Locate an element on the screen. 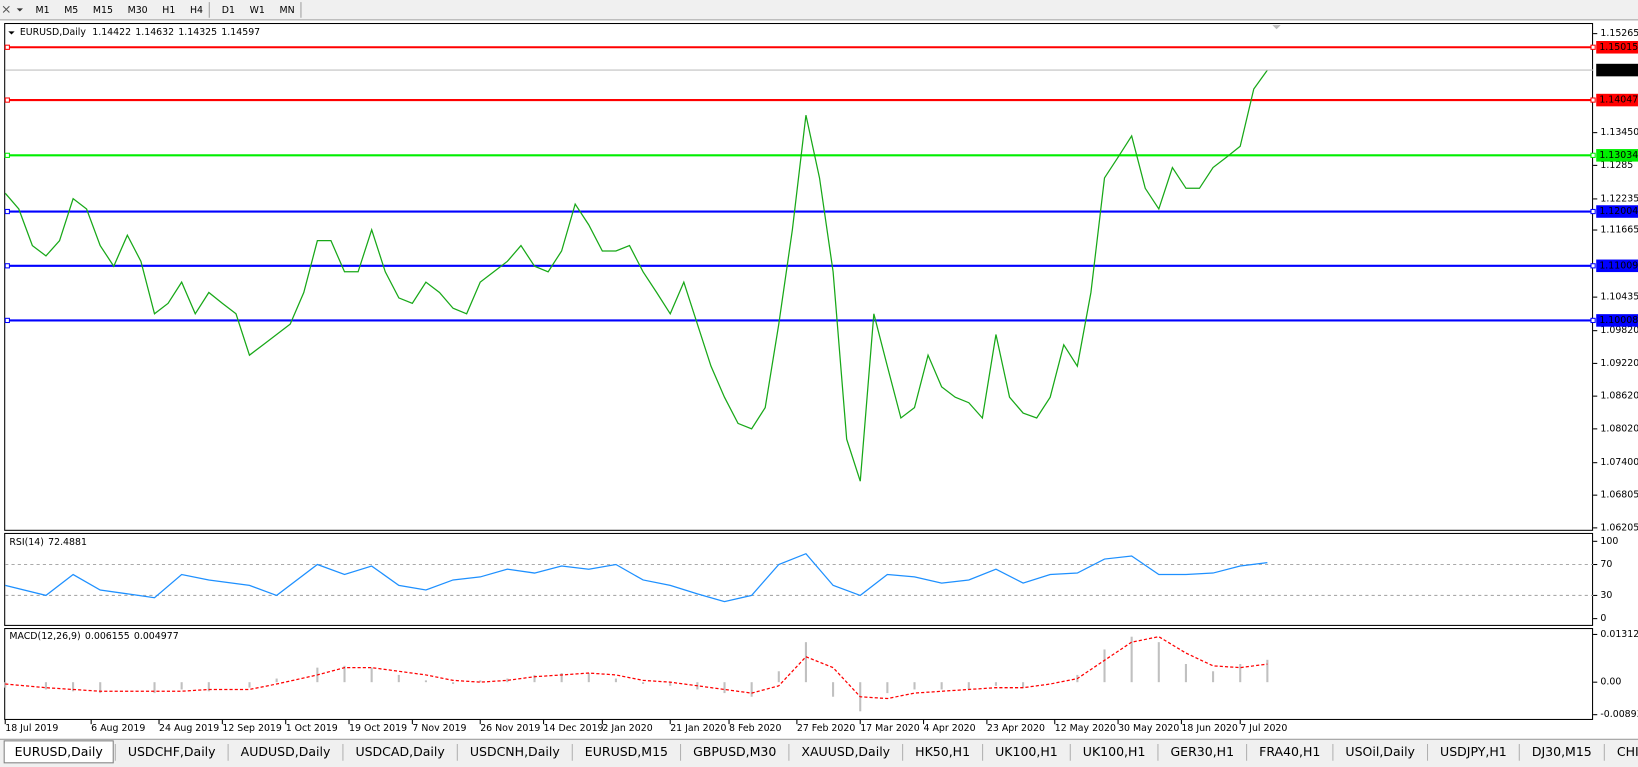  timeframe-button: H1 is located at coordinates (168, 10).